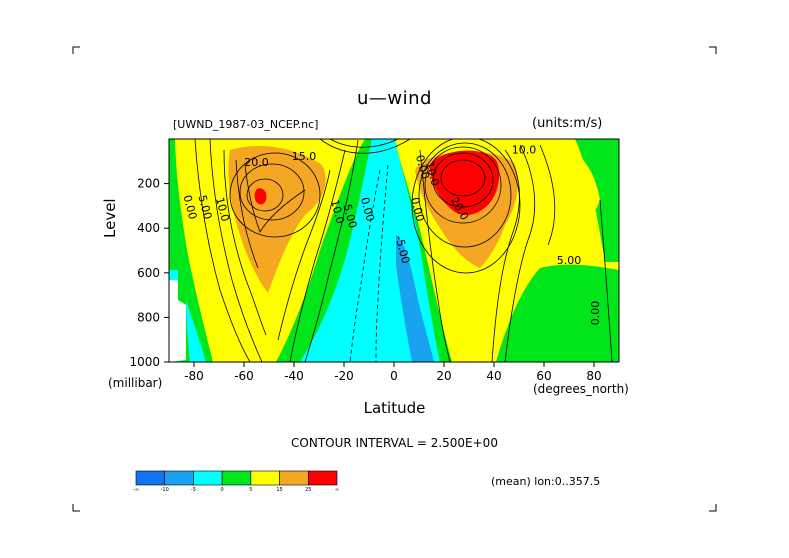  What do you see at coordinates (177, 321) in the screenshot?
I see `below-ground-mask` at bounding box center [177, 321].